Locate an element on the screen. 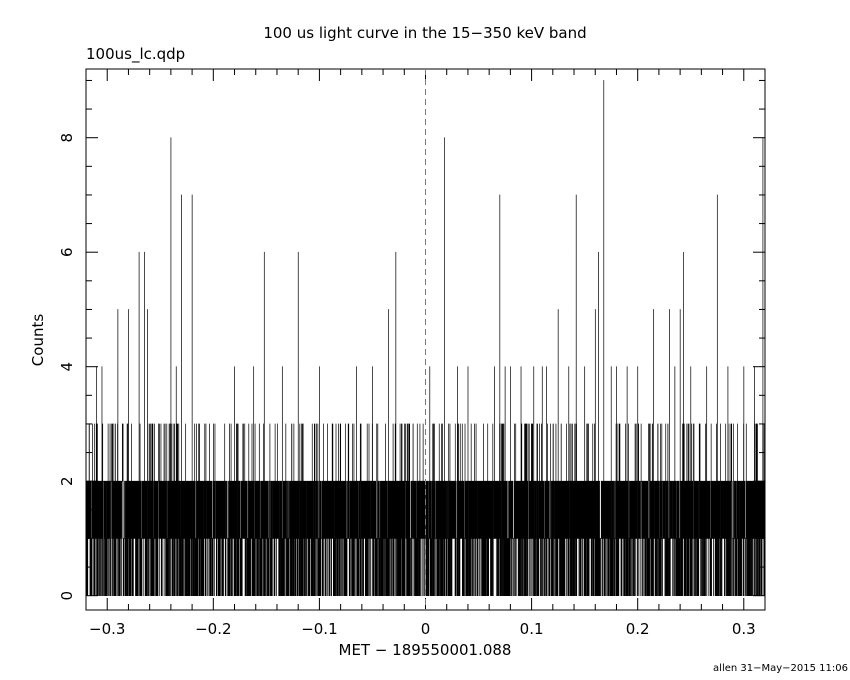 This screenshot has width=850, height=680. y-tick-label: 2 is located at coordinates (67, 481).